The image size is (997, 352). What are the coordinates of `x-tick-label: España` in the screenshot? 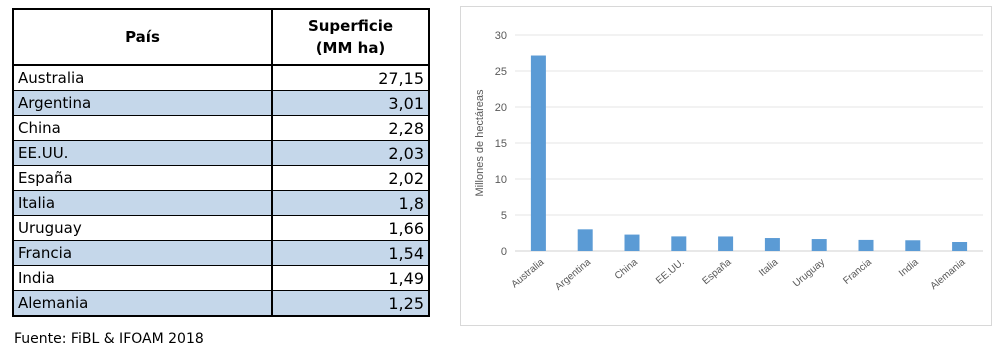 It's located at (716, 272).